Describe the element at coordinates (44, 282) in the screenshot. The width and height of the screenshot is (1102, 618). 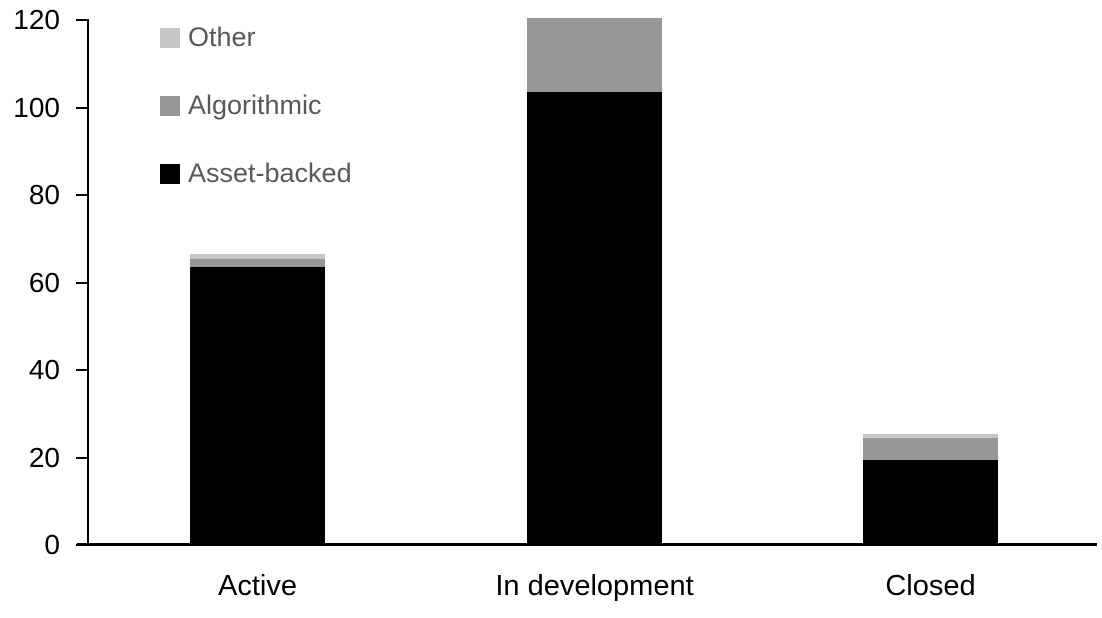
I see `y-tick-label: 60` at that location.